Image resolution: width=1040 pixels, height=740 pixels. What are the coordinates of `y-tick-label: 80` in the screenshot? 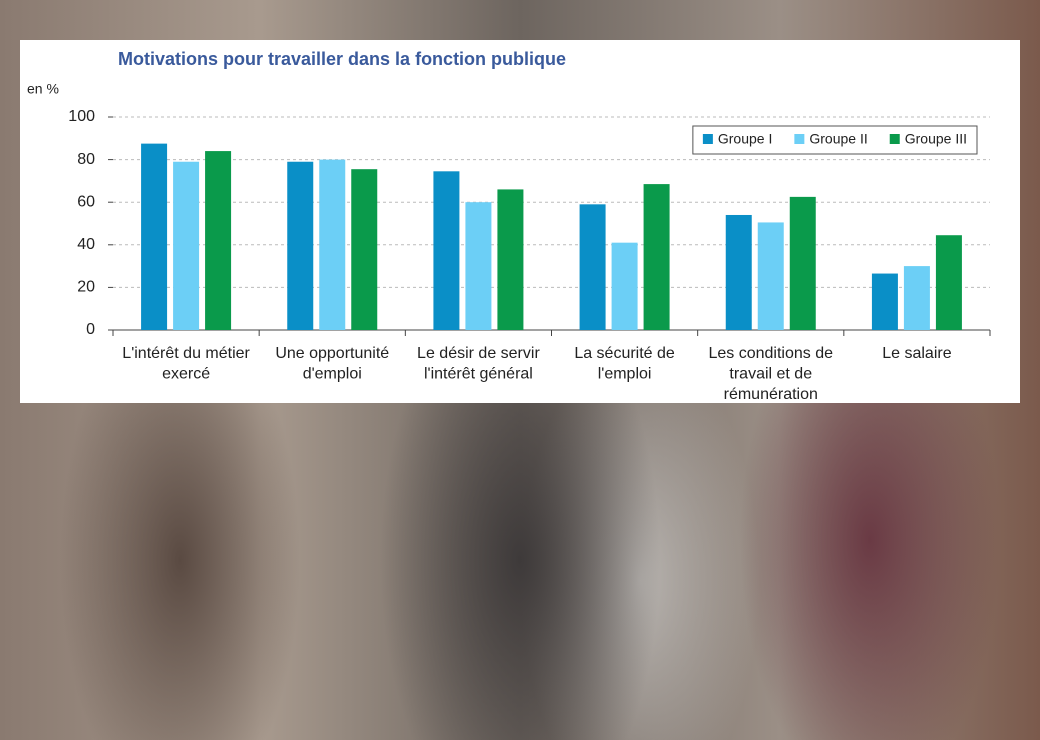 It's located at (86, 159).